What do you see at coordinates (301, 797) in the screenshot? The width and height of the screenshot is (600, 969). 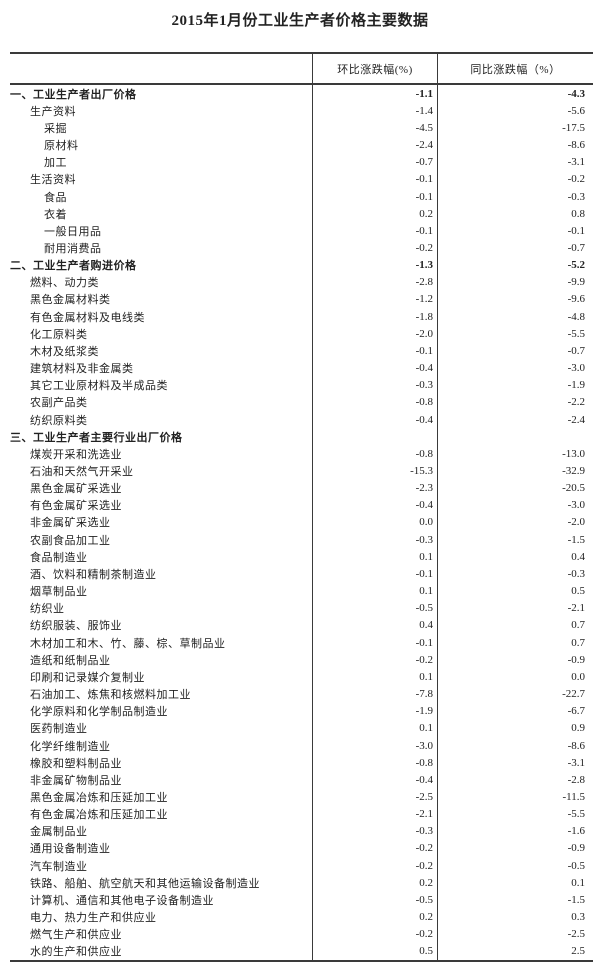 I see `table-row: 黑色金属冶炼和压延加工业 -2.5 -11.5` at bounding box center [301, 797].